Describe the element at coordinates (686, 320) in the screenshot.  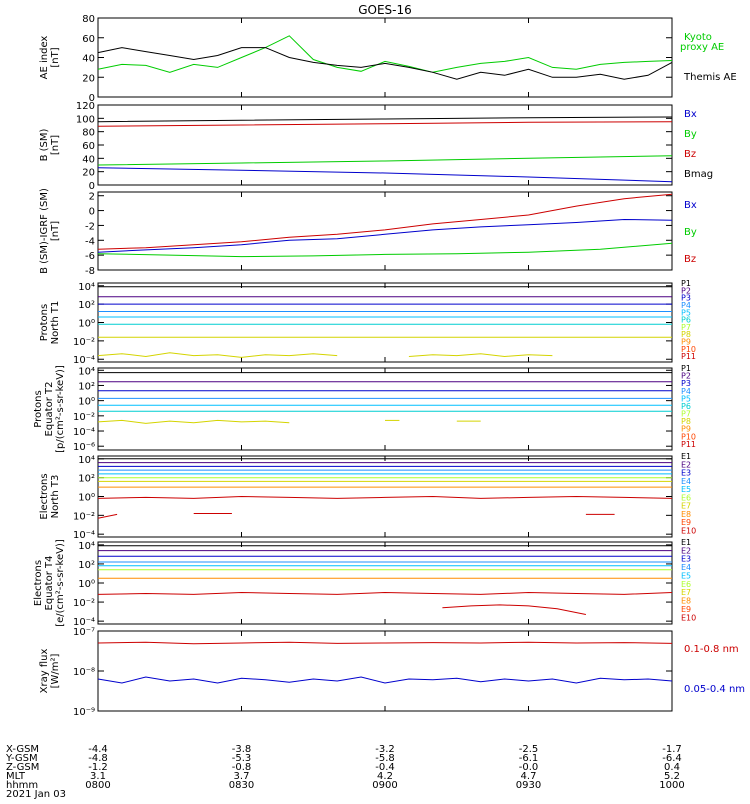
I see `legend-protons-t1-5: P6` at that location.